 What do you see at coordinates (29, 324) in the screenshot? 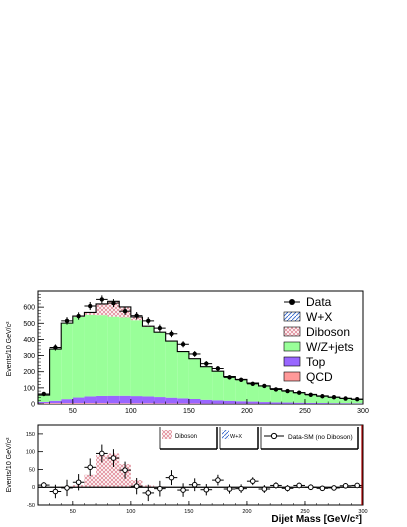
I see `y-tick-label: 500` at bounding box center [29, 324].